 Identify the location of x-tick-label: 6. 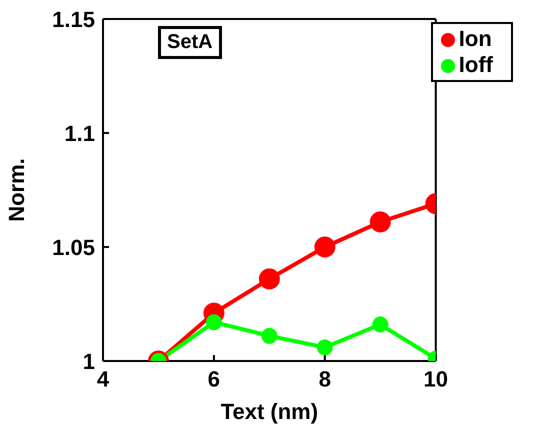
(214, 379).